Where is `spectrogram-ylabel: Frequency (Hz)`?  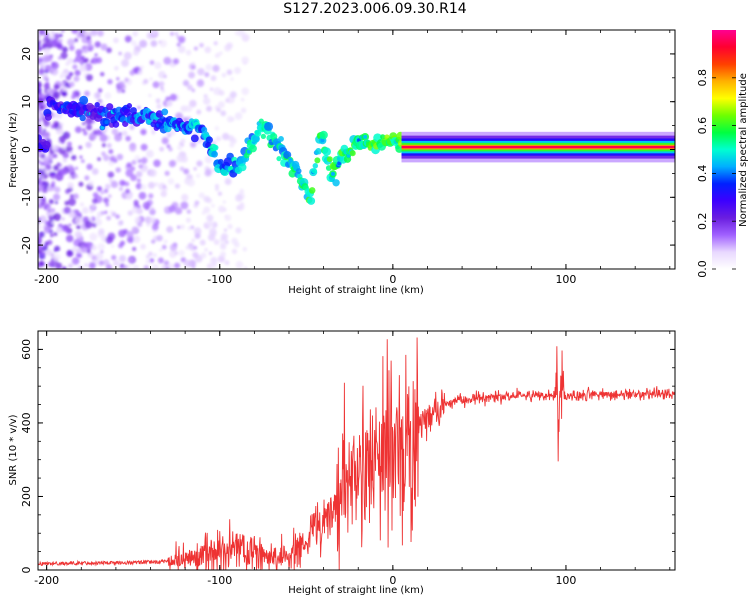
spectrogram-ylabel: Frequency (Hz) is located at coordinates (13, 150).